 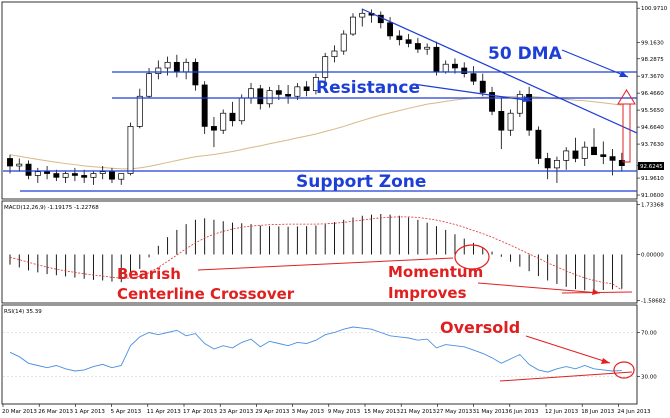 I want to click on downtrend-line, so click(x=499, y=71).